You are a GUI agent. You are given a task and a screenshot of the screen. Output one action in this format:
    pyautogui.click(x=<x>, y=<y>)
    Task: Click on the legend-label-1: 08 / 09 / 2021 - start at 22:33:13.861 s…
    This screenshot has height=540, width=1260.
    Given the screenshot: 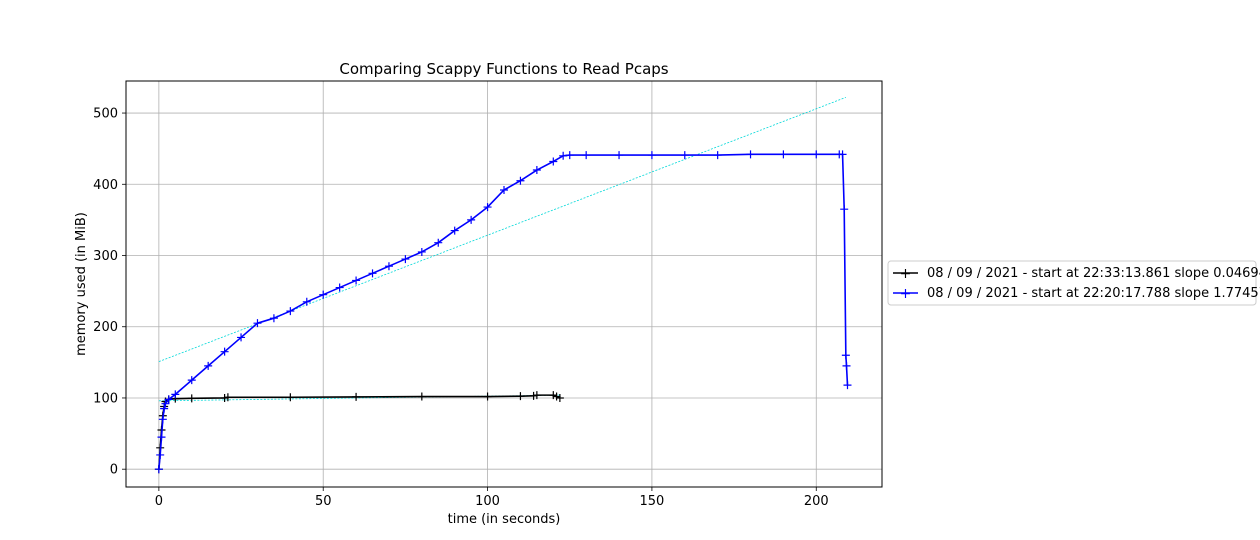 What is the action you would take?
    pyautogui.click(x=1093, y=273)
    